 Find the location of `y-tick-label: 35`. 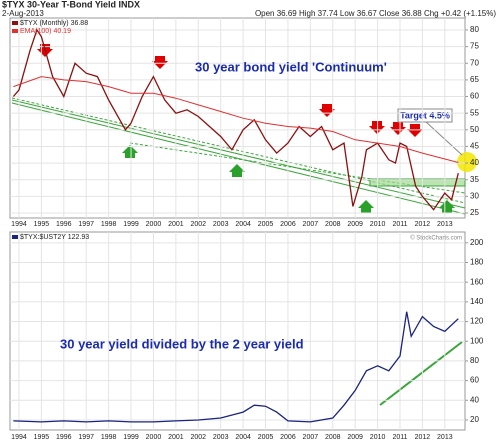

y-tick-label: 35 is located at coordinates (474, 179).